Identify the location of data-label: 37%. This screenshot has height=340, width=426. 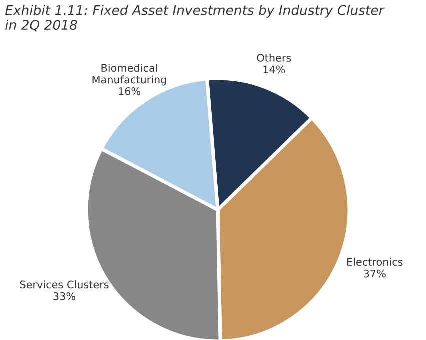
(375, 274).